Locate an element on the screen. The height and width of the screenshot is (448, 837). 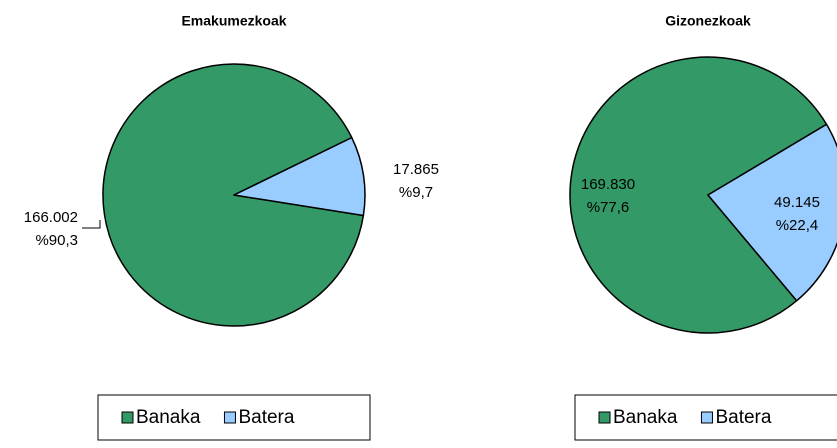
percent-label: %22,4 is located at coordinates (797, 225).